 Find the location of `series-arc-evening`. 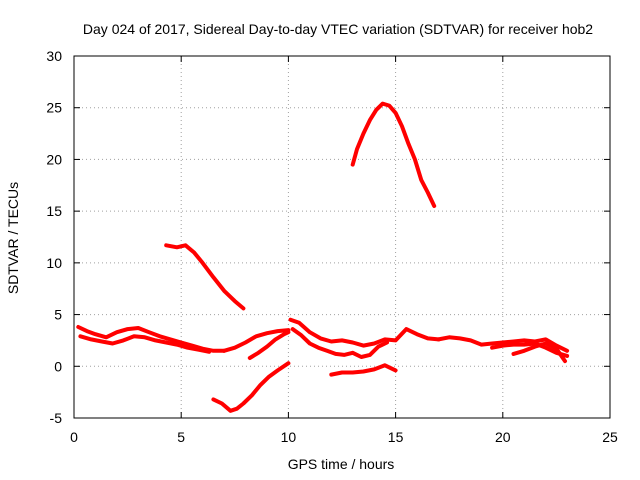

series-arc-evening is located at coordinates (539, 352).